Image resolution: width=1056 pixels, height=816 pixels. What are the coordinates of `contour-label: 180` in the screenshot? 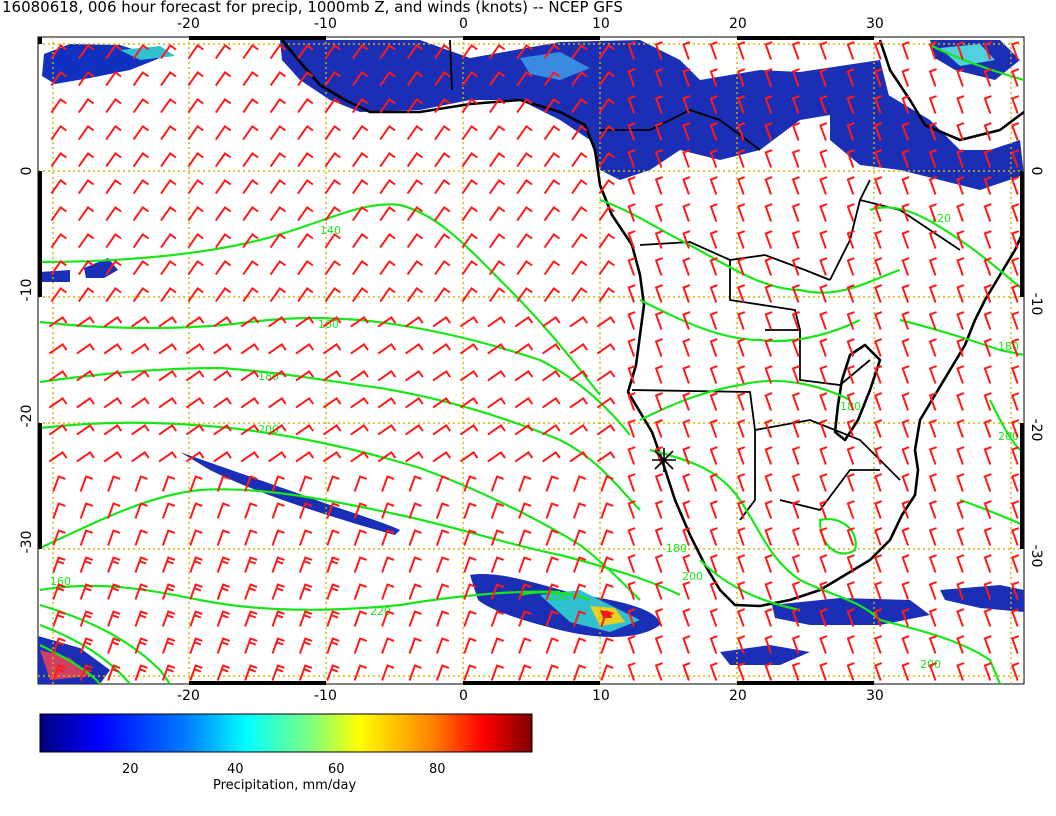 It's located at (676, 548).